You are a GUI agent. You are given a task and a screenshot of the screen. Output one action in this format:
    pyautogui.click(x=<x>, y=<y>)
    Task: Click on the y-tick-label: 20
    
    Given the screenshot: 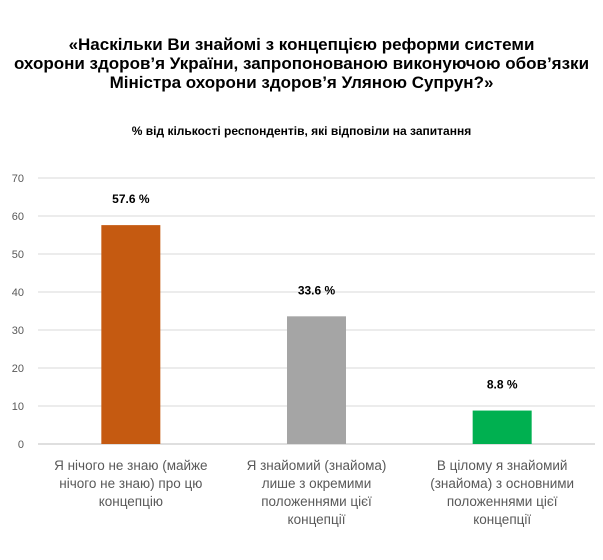 What is the action you would take?
    pyautogui.click(x=18, y=369)
    